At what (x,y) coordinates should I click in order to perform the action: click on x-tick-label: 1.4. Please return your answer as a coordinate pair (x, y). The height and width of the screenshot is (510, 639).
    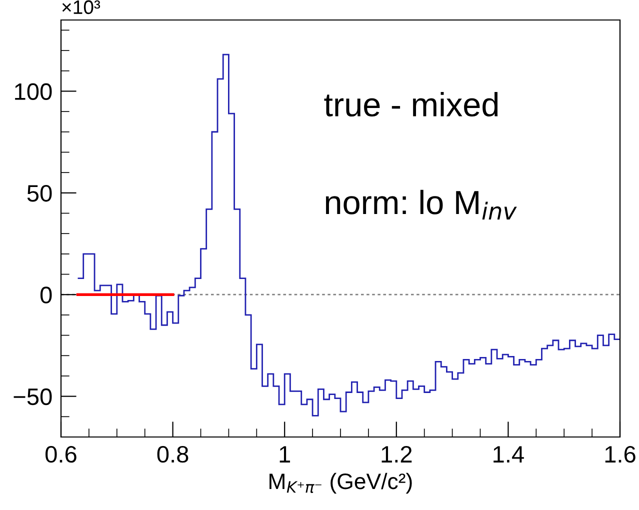
    Looking at the image, I should click on (509, 454).